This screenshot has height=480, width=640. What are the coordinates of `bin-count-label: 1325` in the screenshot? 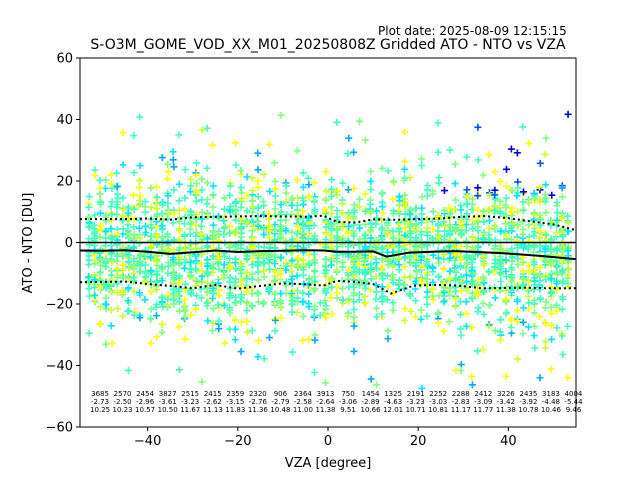 It's located at (393, 394).